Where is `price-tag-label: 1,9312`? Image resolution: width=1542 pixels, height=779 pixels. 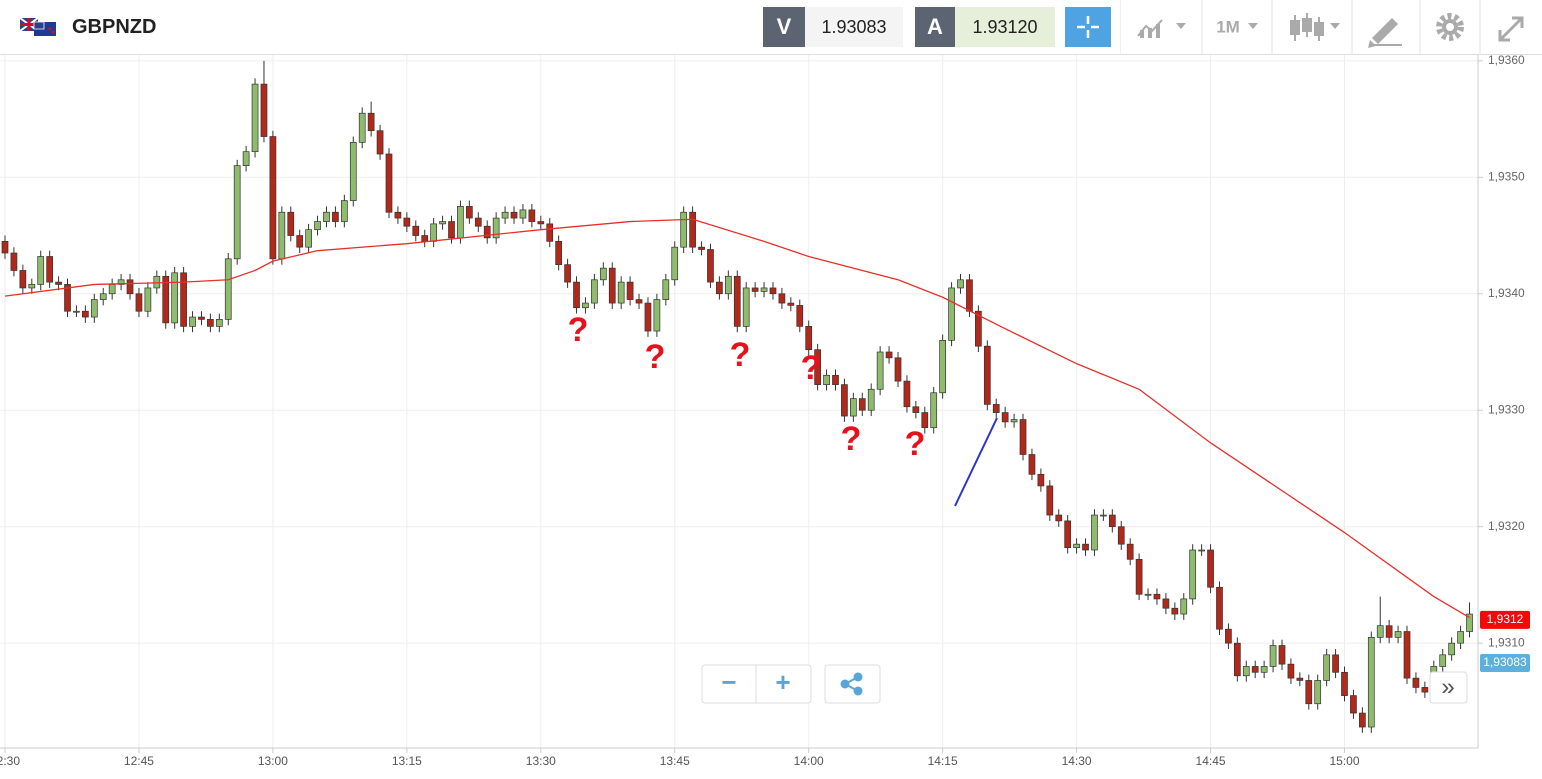
price-tag-label: 1,9312 is located at coordinates (1505, 619).